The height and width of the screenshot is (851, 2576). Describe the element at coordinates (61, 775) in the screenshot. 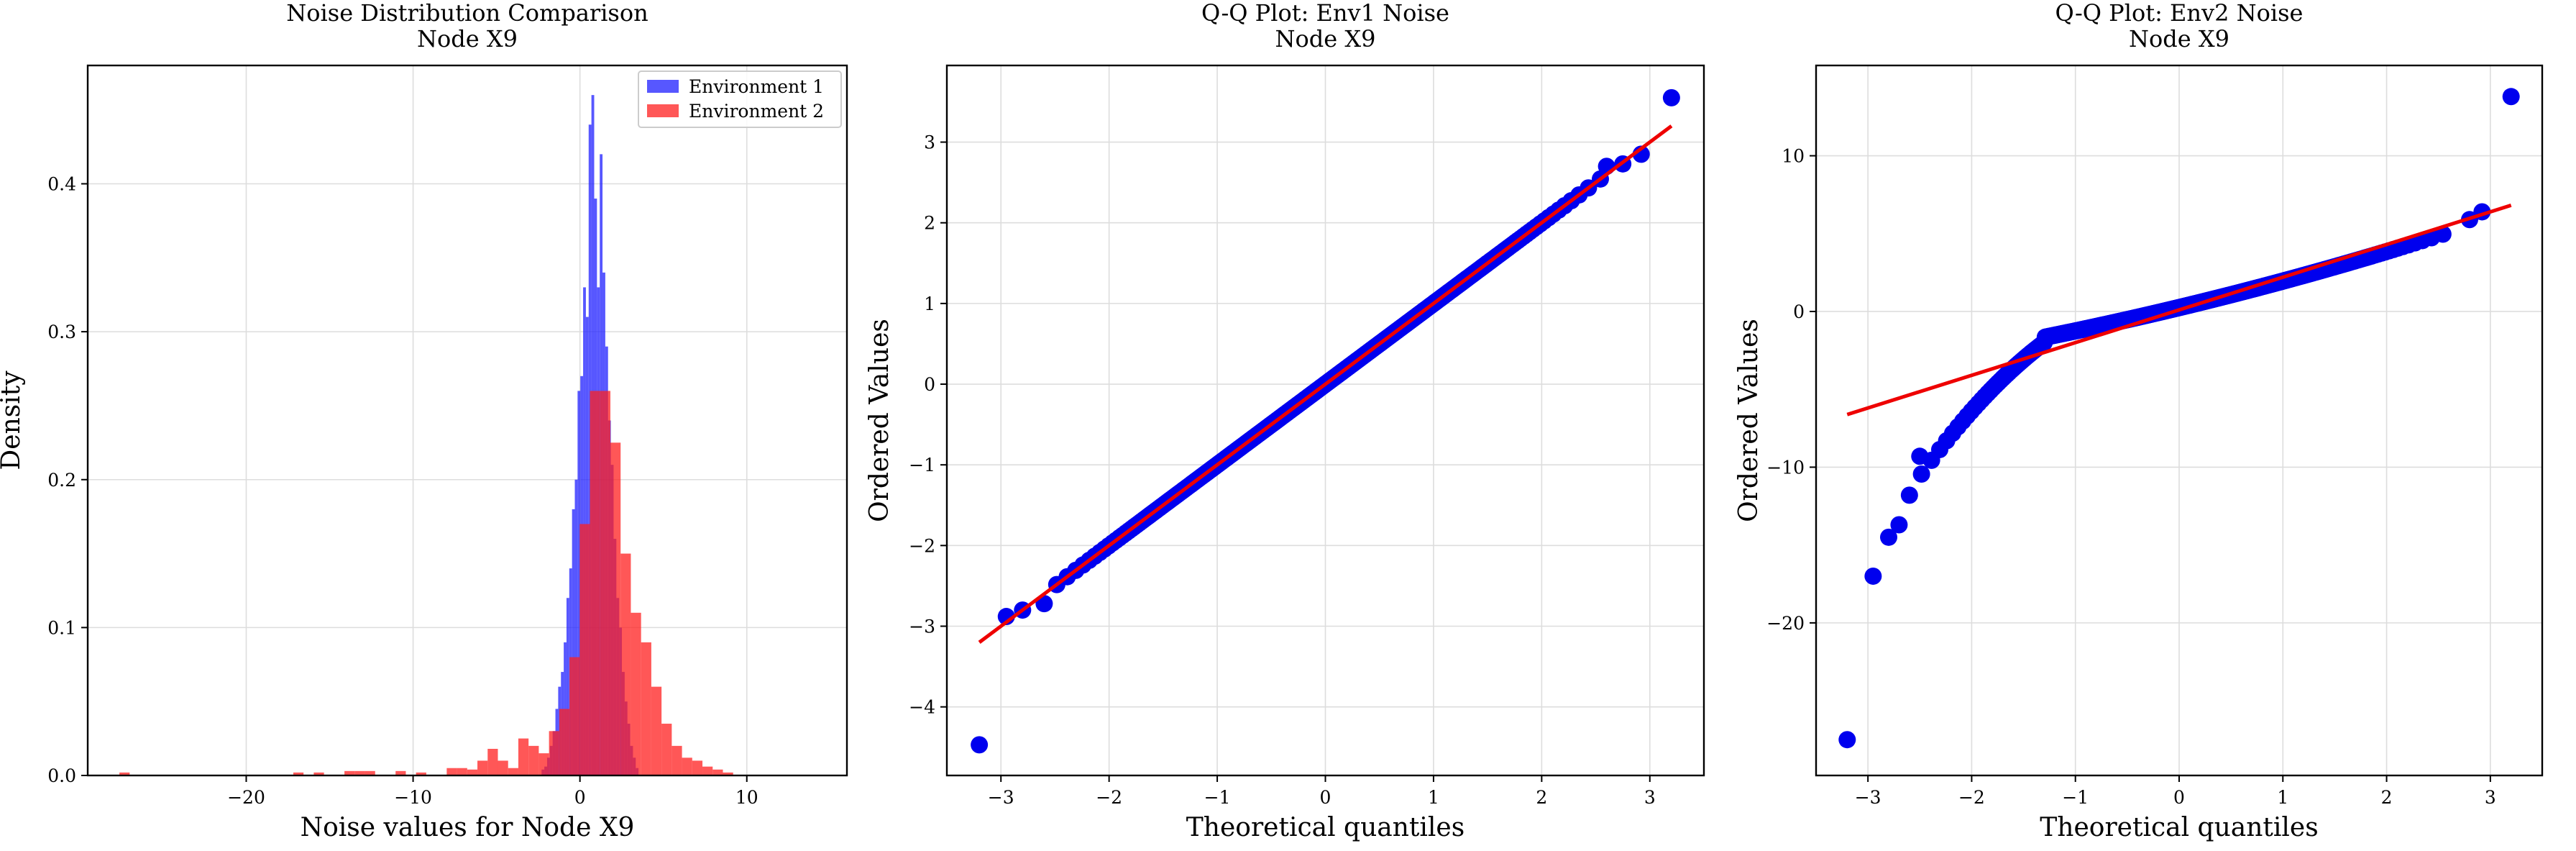

I see `y-tick-label: 0.0` at that location.